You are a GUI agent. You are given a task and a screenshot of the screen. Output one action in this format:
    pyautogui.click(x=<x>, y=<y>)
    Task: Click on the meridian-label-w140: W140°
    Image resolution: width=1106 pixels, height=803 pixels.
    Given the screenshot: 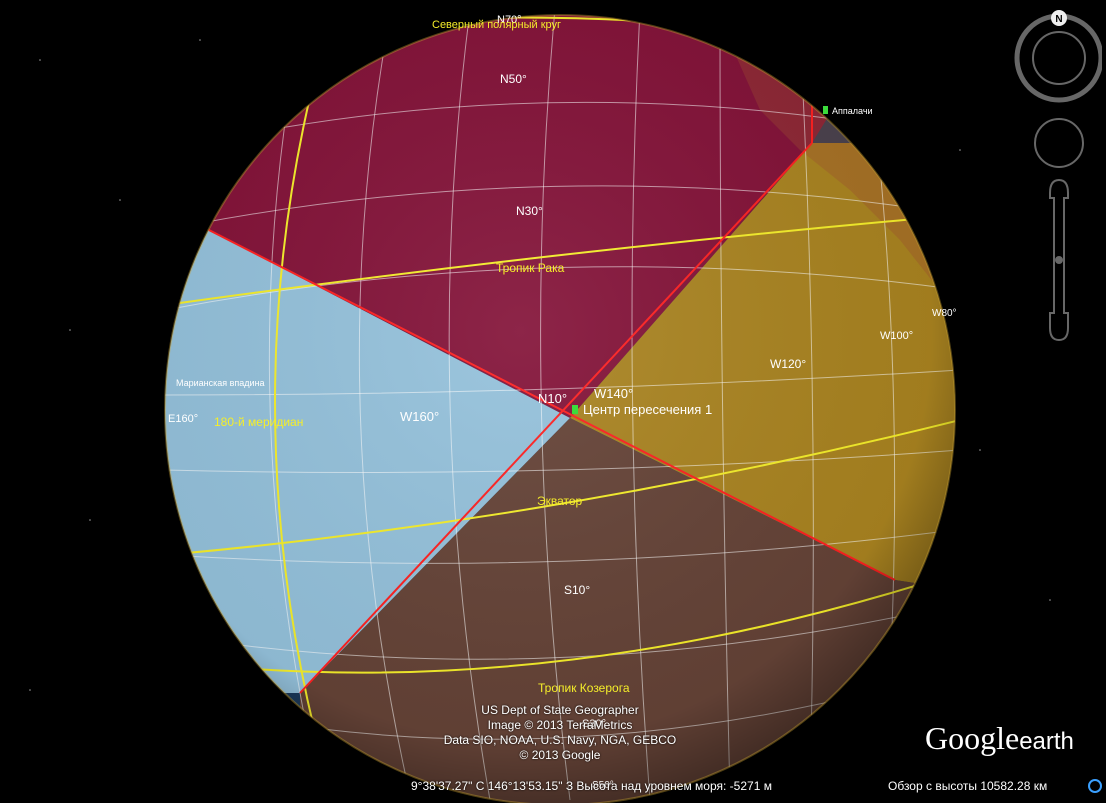 What is the action you would take?
    pyautogui.click(x=613, y=393)
    